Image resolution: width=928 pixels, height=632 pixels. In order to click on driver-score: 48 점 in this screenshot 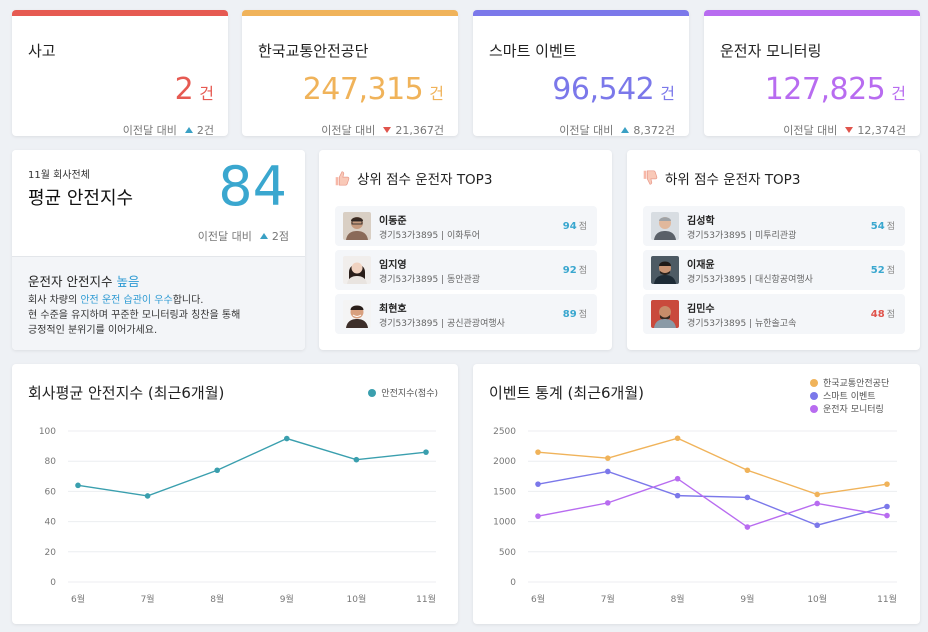, I will do `click(883, 313)`.